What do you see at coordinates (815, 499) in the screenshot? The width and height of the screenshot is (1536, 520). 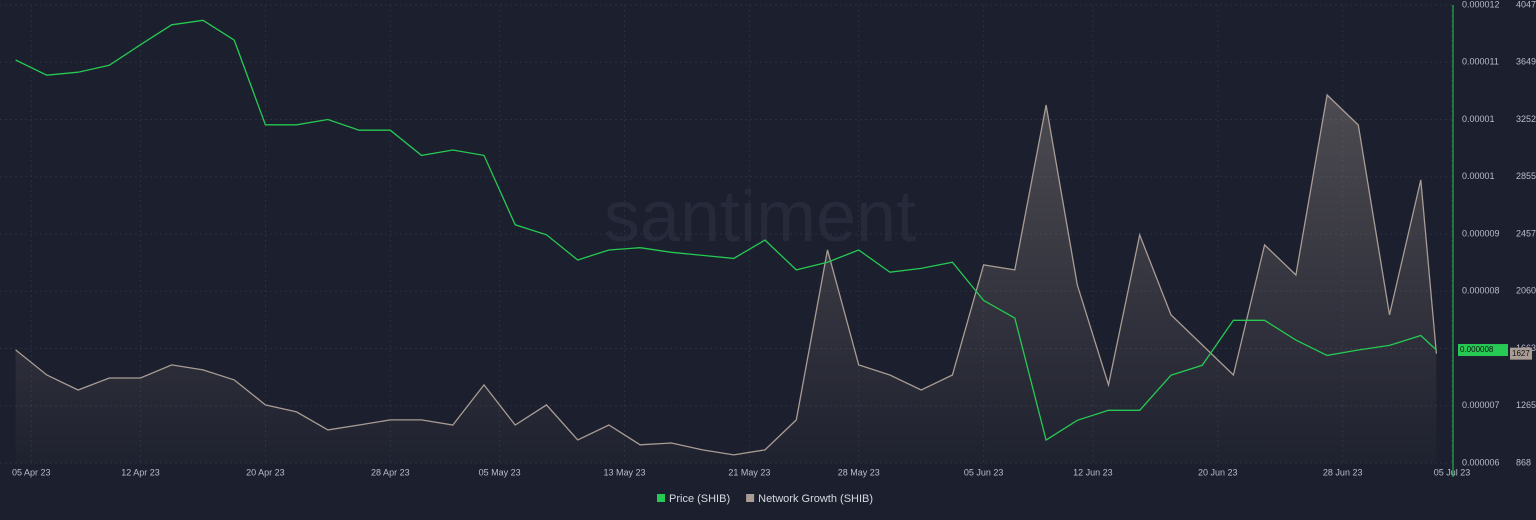 I see `legend-label: Network Growth (SHIB)` at bounding box center [815, 499].